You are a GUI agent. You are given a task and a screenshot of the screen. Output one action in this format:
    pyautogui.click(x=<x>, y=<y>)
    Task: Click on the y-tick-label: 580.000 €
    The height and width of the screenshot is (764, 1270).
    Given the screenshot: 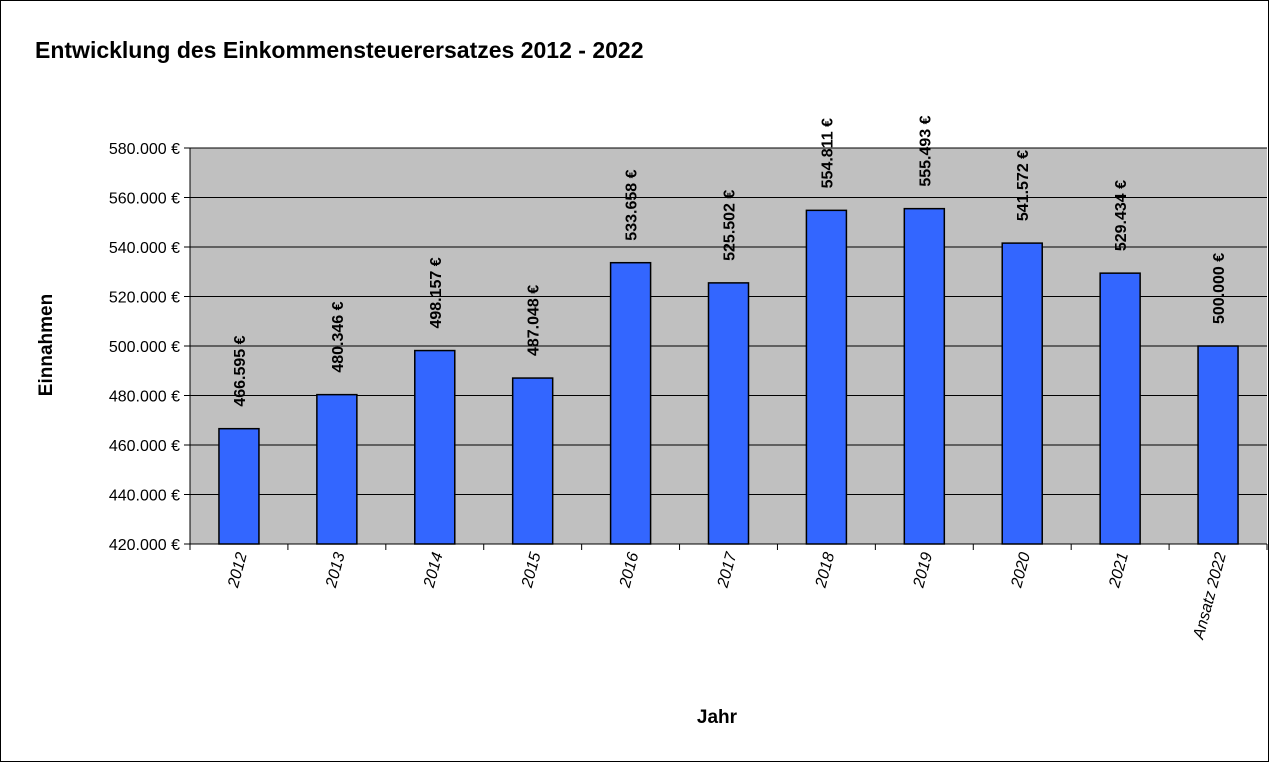 What is the action you would take?
    pyautogui.click(x=144, y=149)
    